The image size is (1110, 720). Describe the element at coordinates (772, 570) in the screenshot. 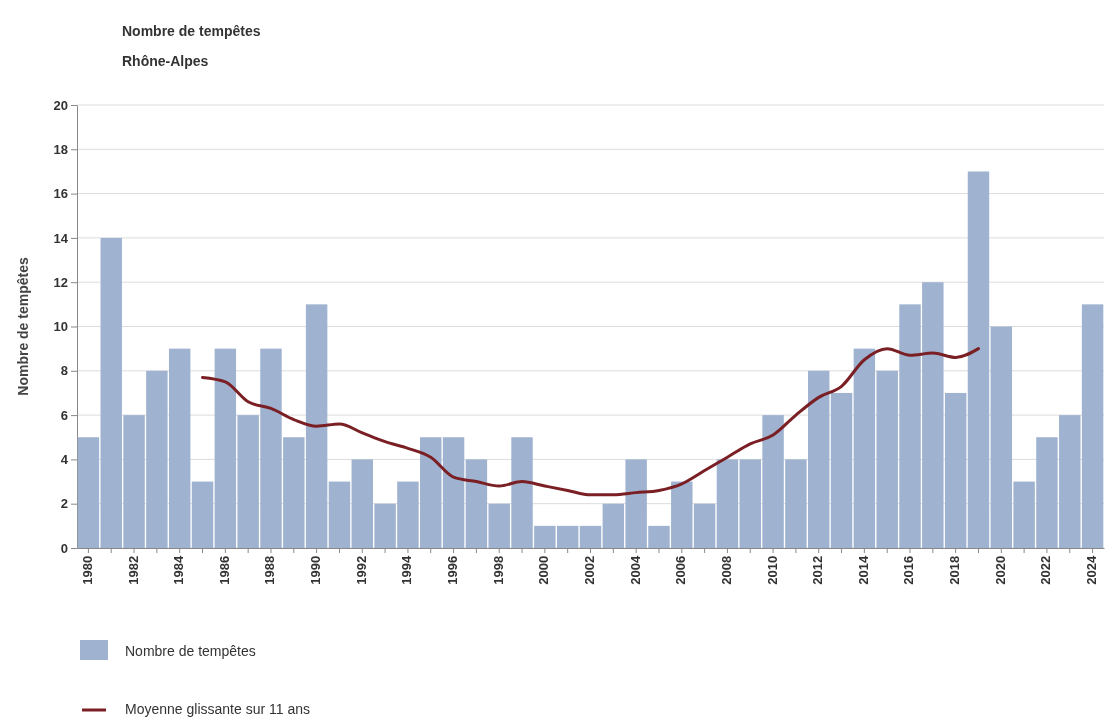

I see `x-tick-label: 2010` at that location.